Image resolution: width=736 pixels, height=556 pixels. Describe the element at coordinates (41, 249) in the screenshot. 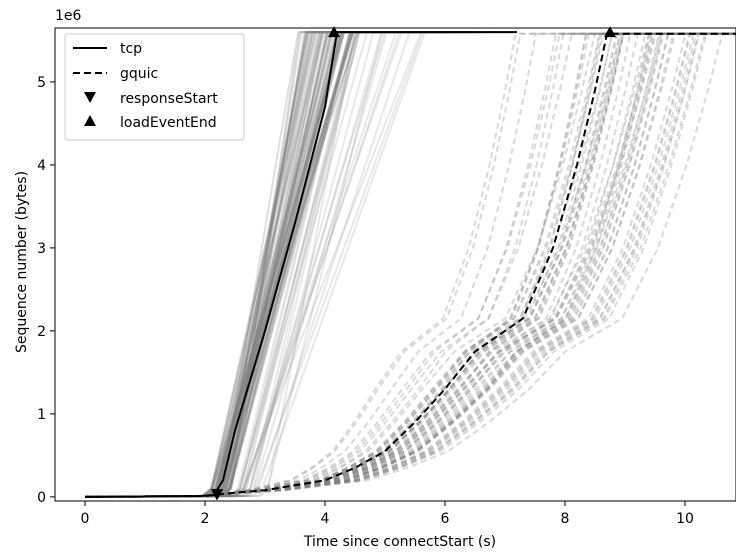

I see `y-tick-label: 3` at that location.